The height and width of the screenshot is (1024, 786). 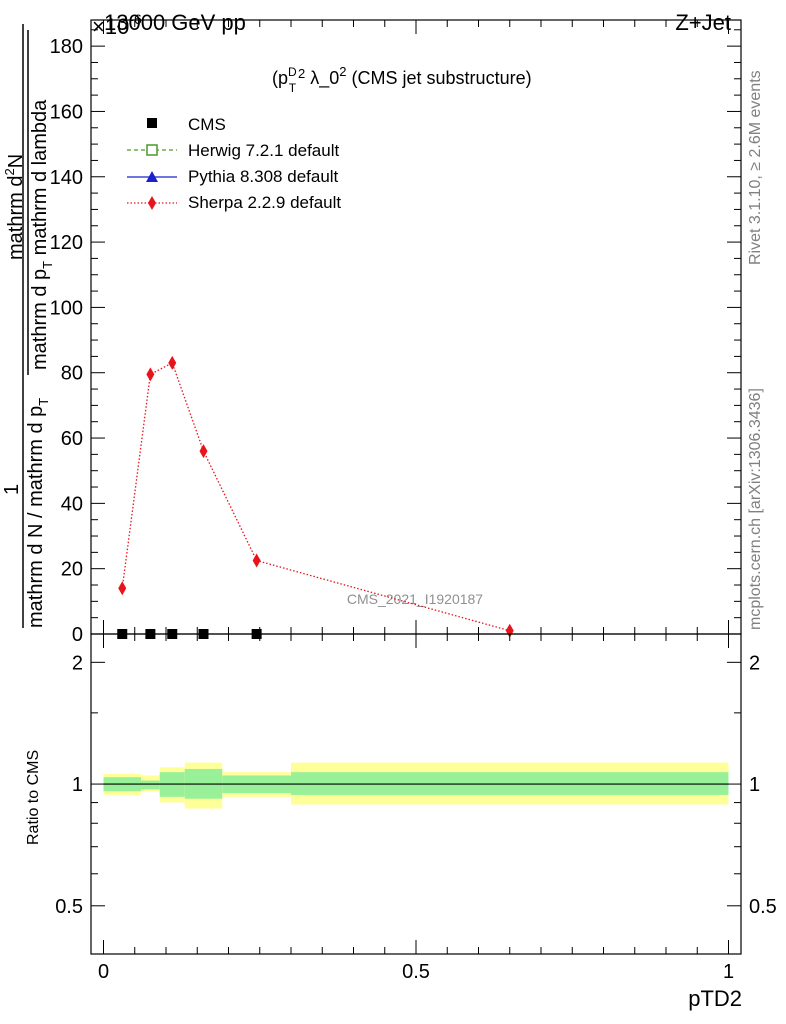 I want to click on energy-label: 13000 GeV pp, so click(x=175, y=22).